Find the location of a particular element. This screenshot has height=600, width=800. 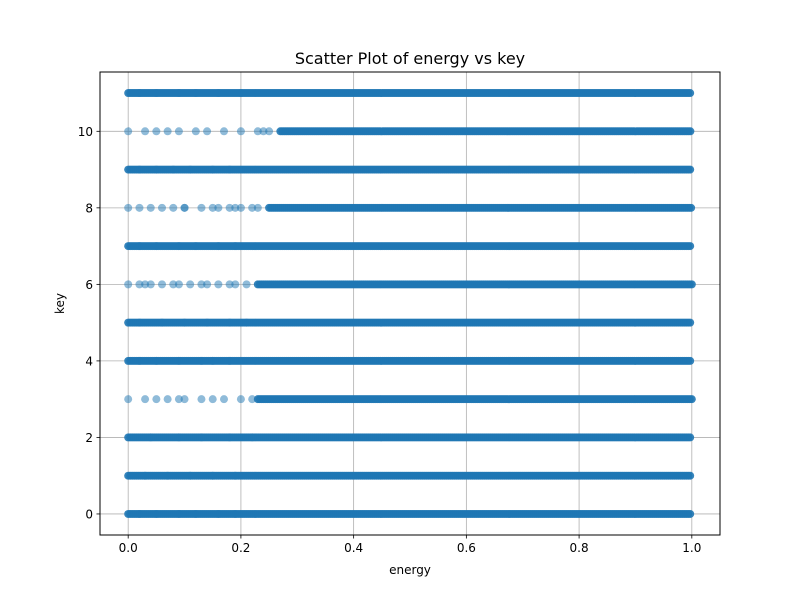

x-tick-label: 0.6 is located at coordinates (466, 548).